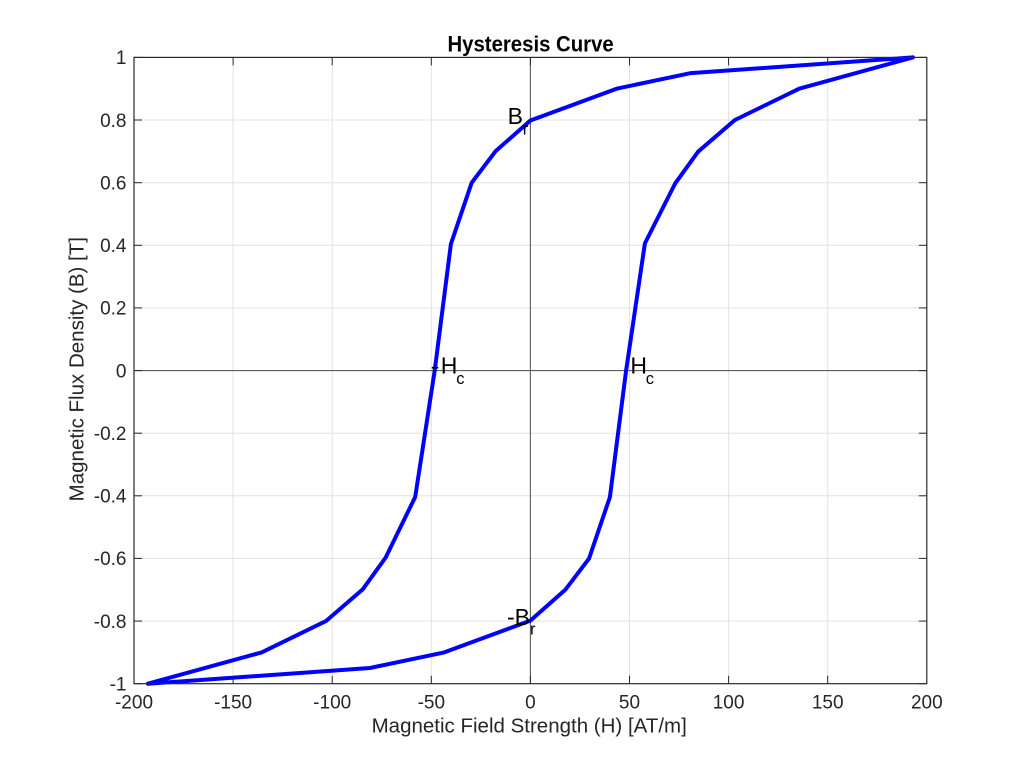 The image size is (1024, 768). Describe the element at coordinates (518, 617) in the screenshot. I see `svg-text: -B` at that location.